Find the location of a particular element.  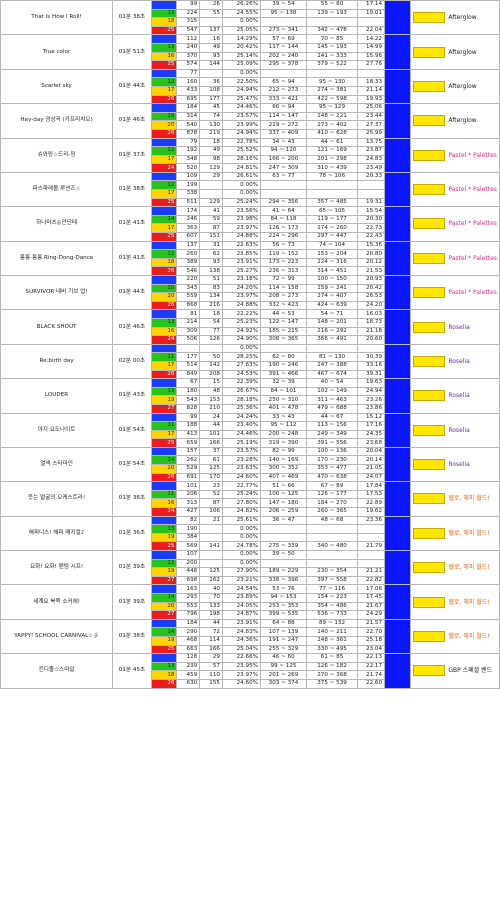

band-label: GBP 스페셜 밴드 is located at coordinates (455, 671).